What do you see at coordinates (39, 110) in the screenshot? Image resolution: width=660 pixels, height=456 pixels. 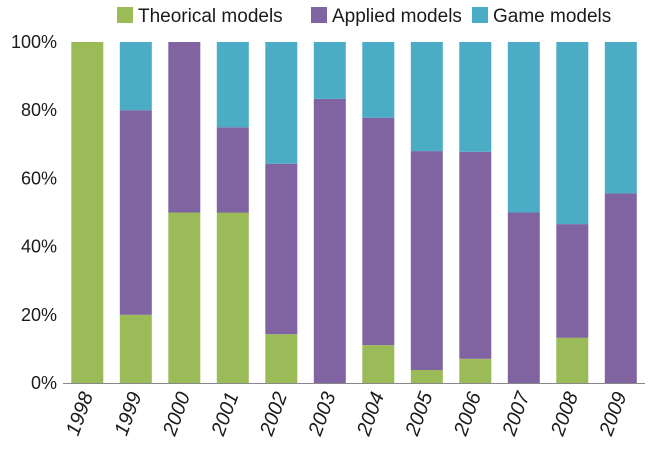 I see `y-tick-label: 80%` at bounding box center [39, 110].